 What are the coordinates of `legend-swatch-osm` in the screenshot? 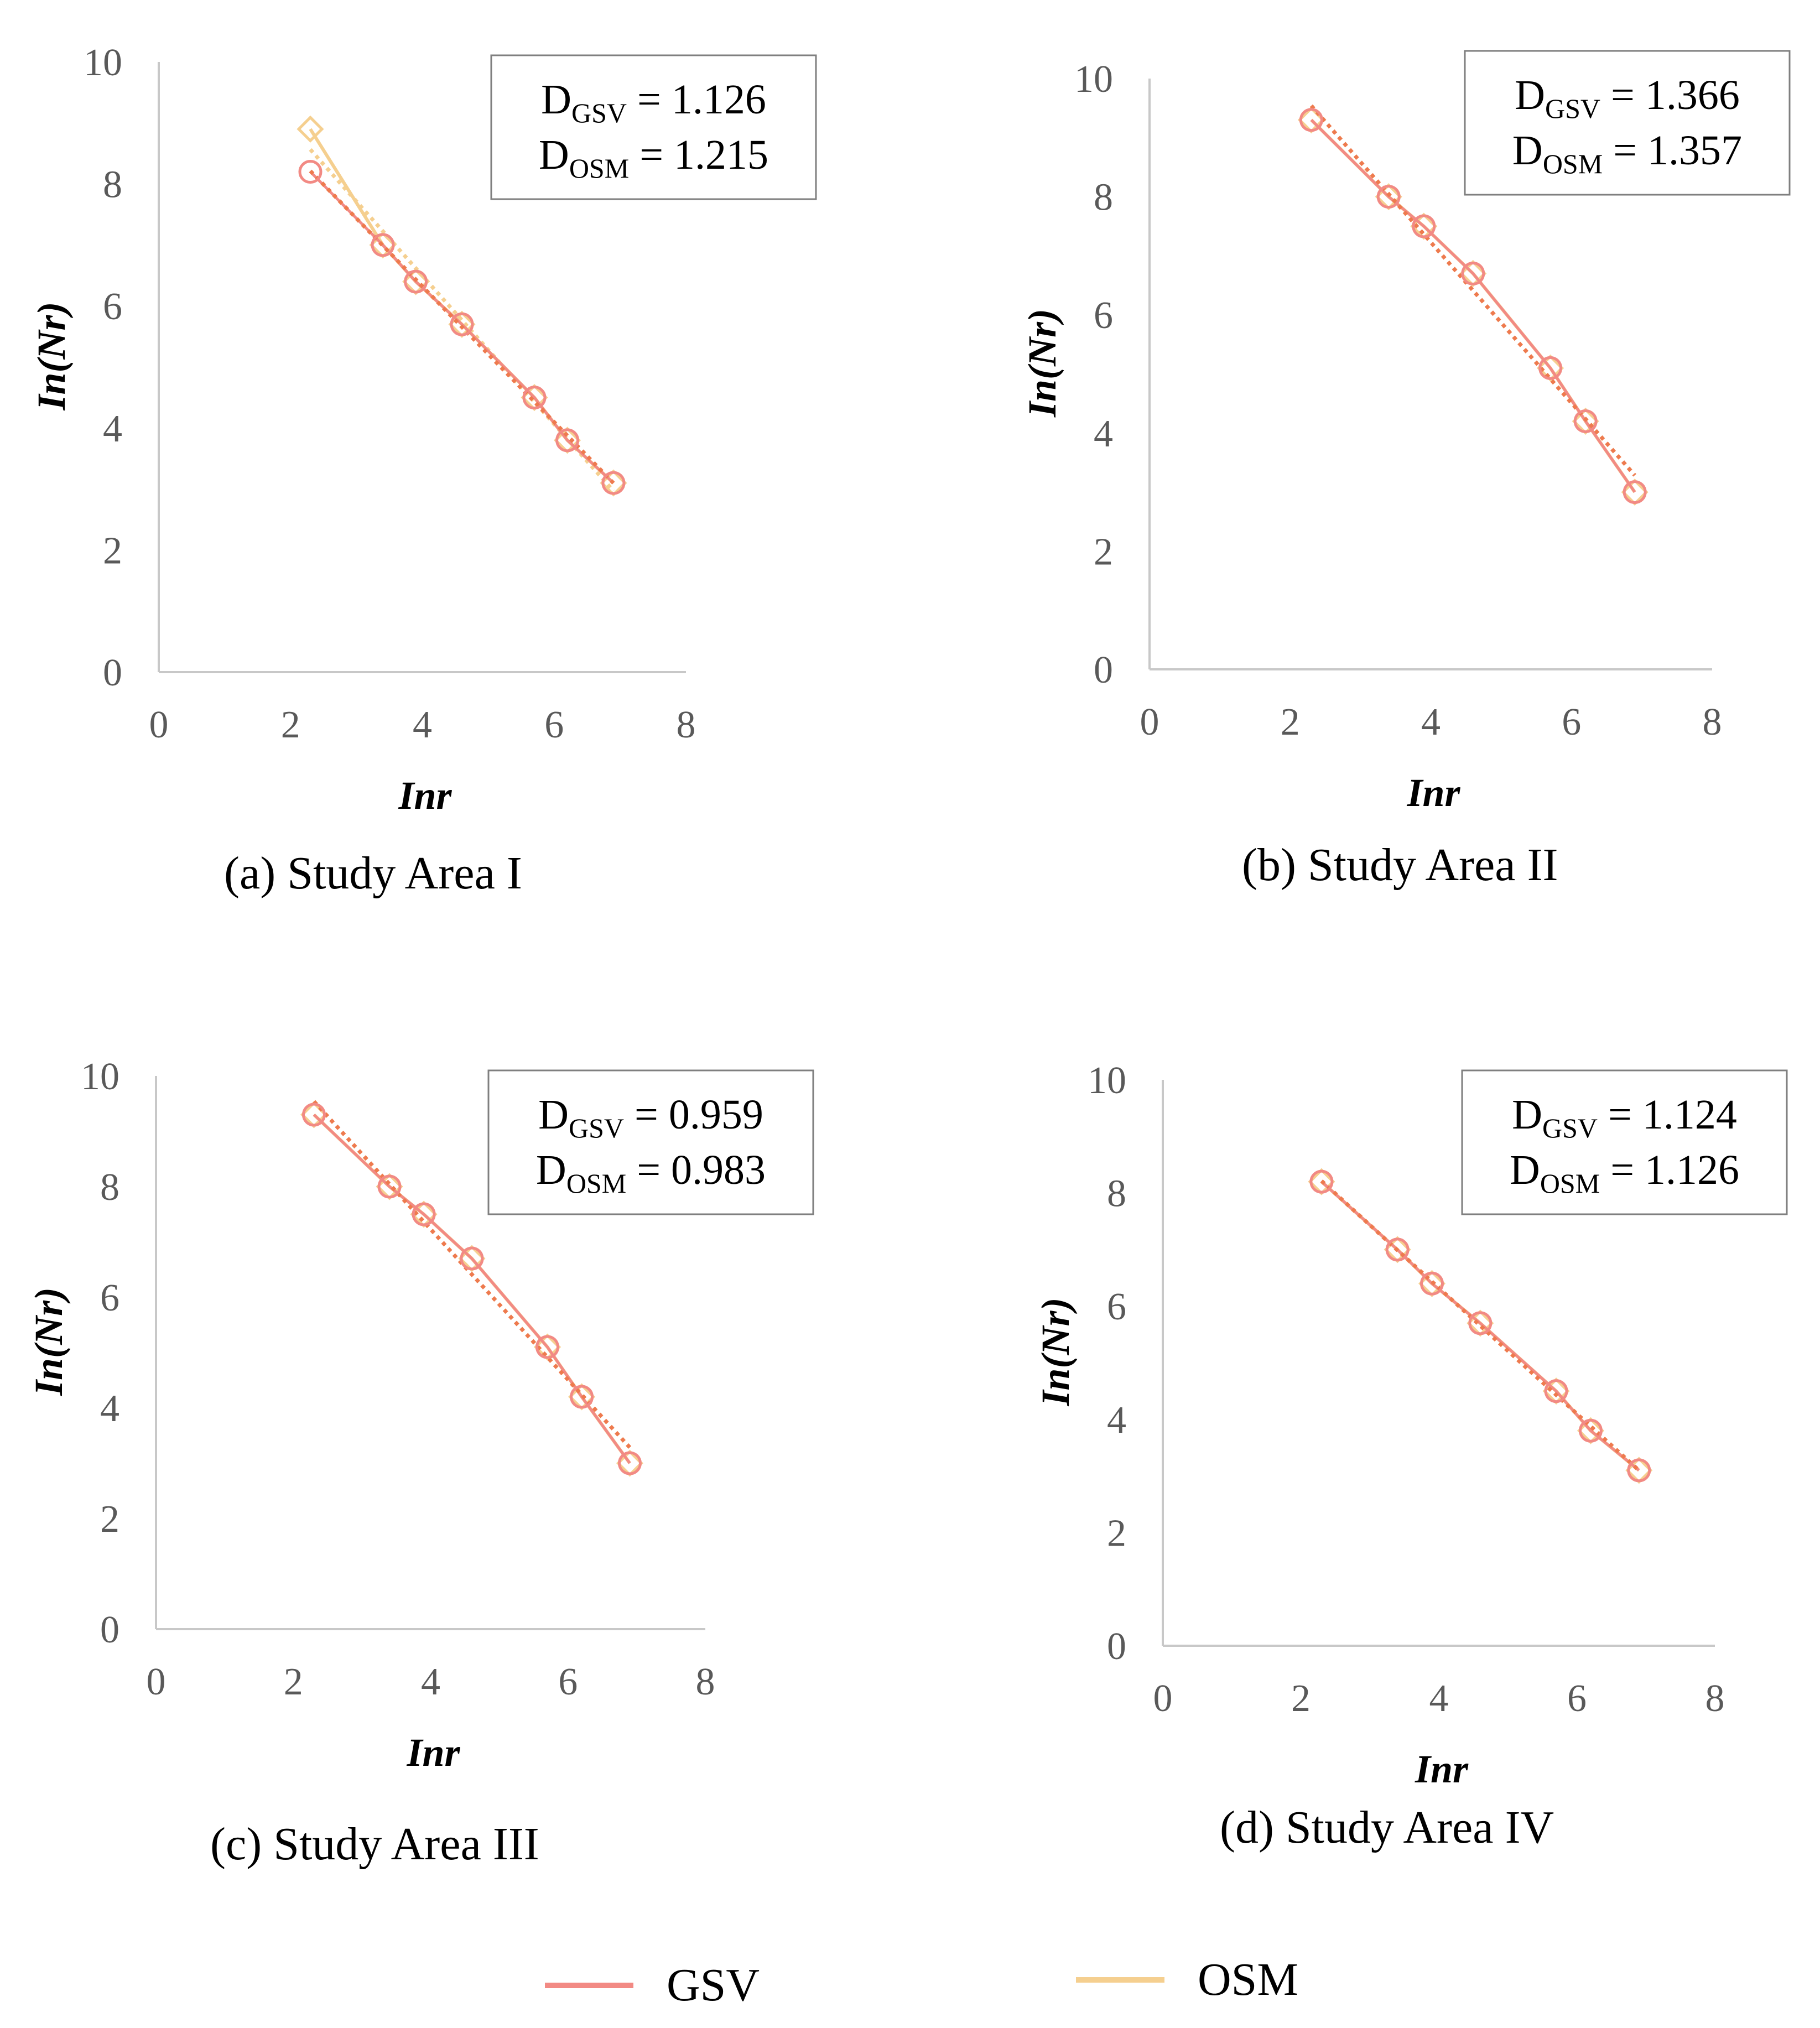 It's located at (1120, 1980).